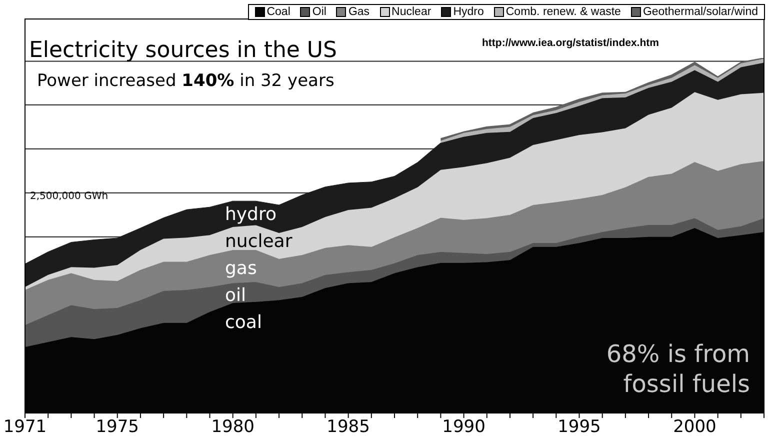 Image resolution: width=770 pixels, height=439 pixels. Describe the element at coordinates (678, 369) in the screenshot. I see `annotation: 68% is from fossil fuels` at that location.